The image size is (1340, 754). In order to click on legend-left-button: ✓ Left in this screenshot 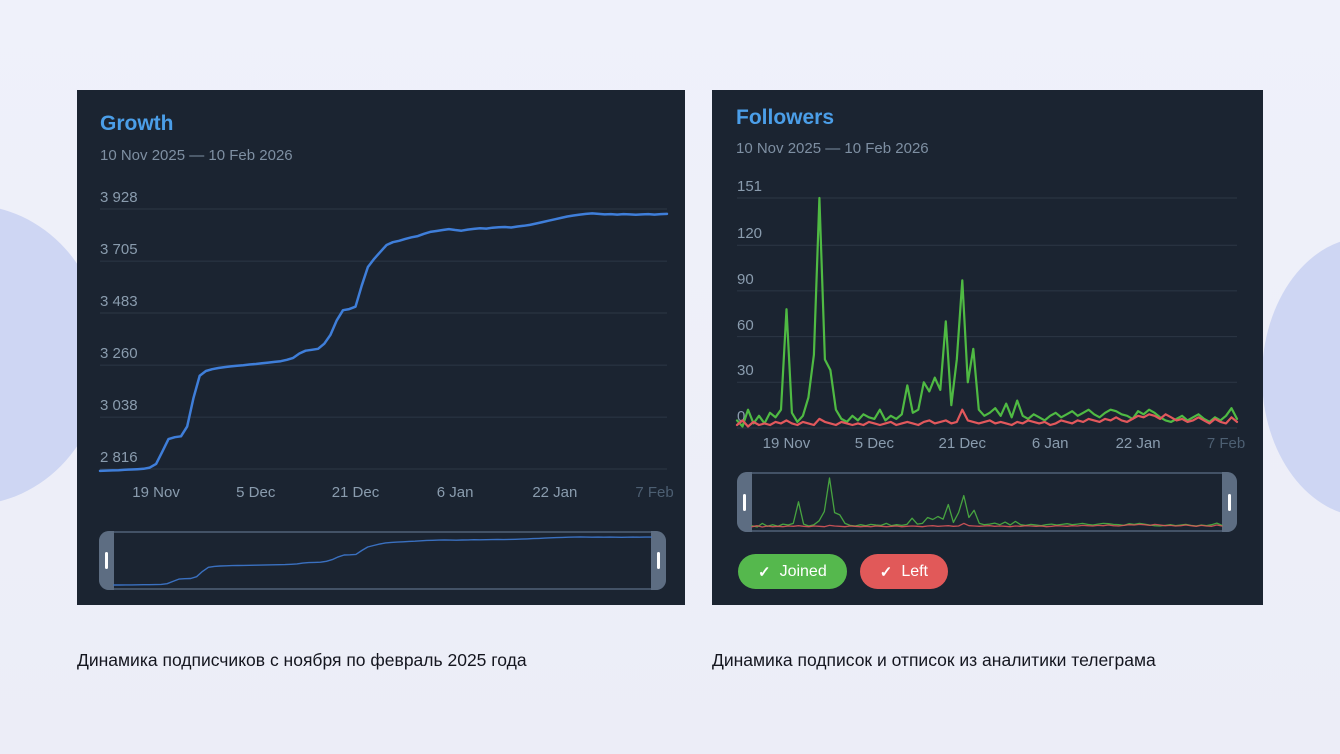, I will do `click(903, 571)`.